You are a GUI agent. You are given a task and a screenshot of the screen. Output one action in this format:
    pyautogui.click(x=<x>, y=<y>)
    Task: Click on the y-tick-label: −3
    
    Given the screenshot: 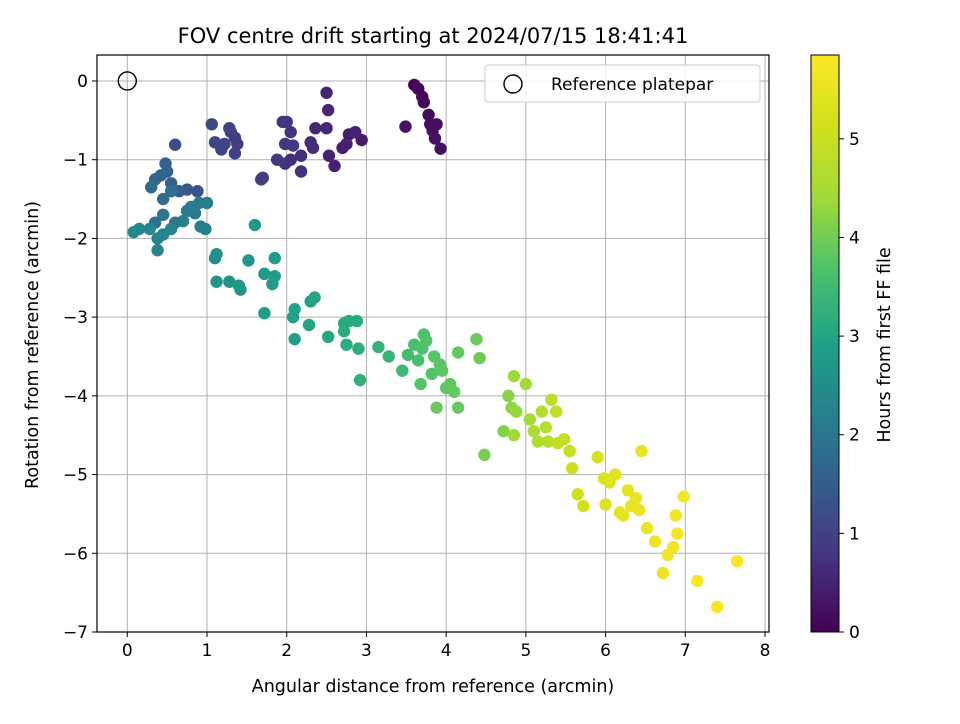 What is the action you would take?
    pyautogui.click(x=75, y=318)
    